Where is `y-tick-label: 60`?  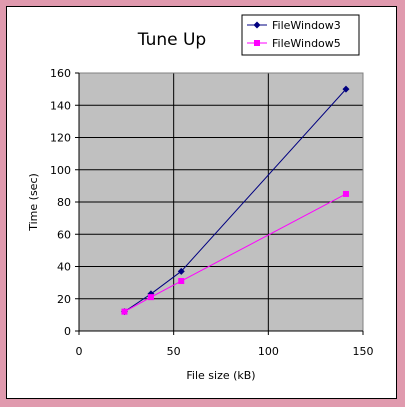
y-tick-label: 60 is located at coordinates (64, 234).